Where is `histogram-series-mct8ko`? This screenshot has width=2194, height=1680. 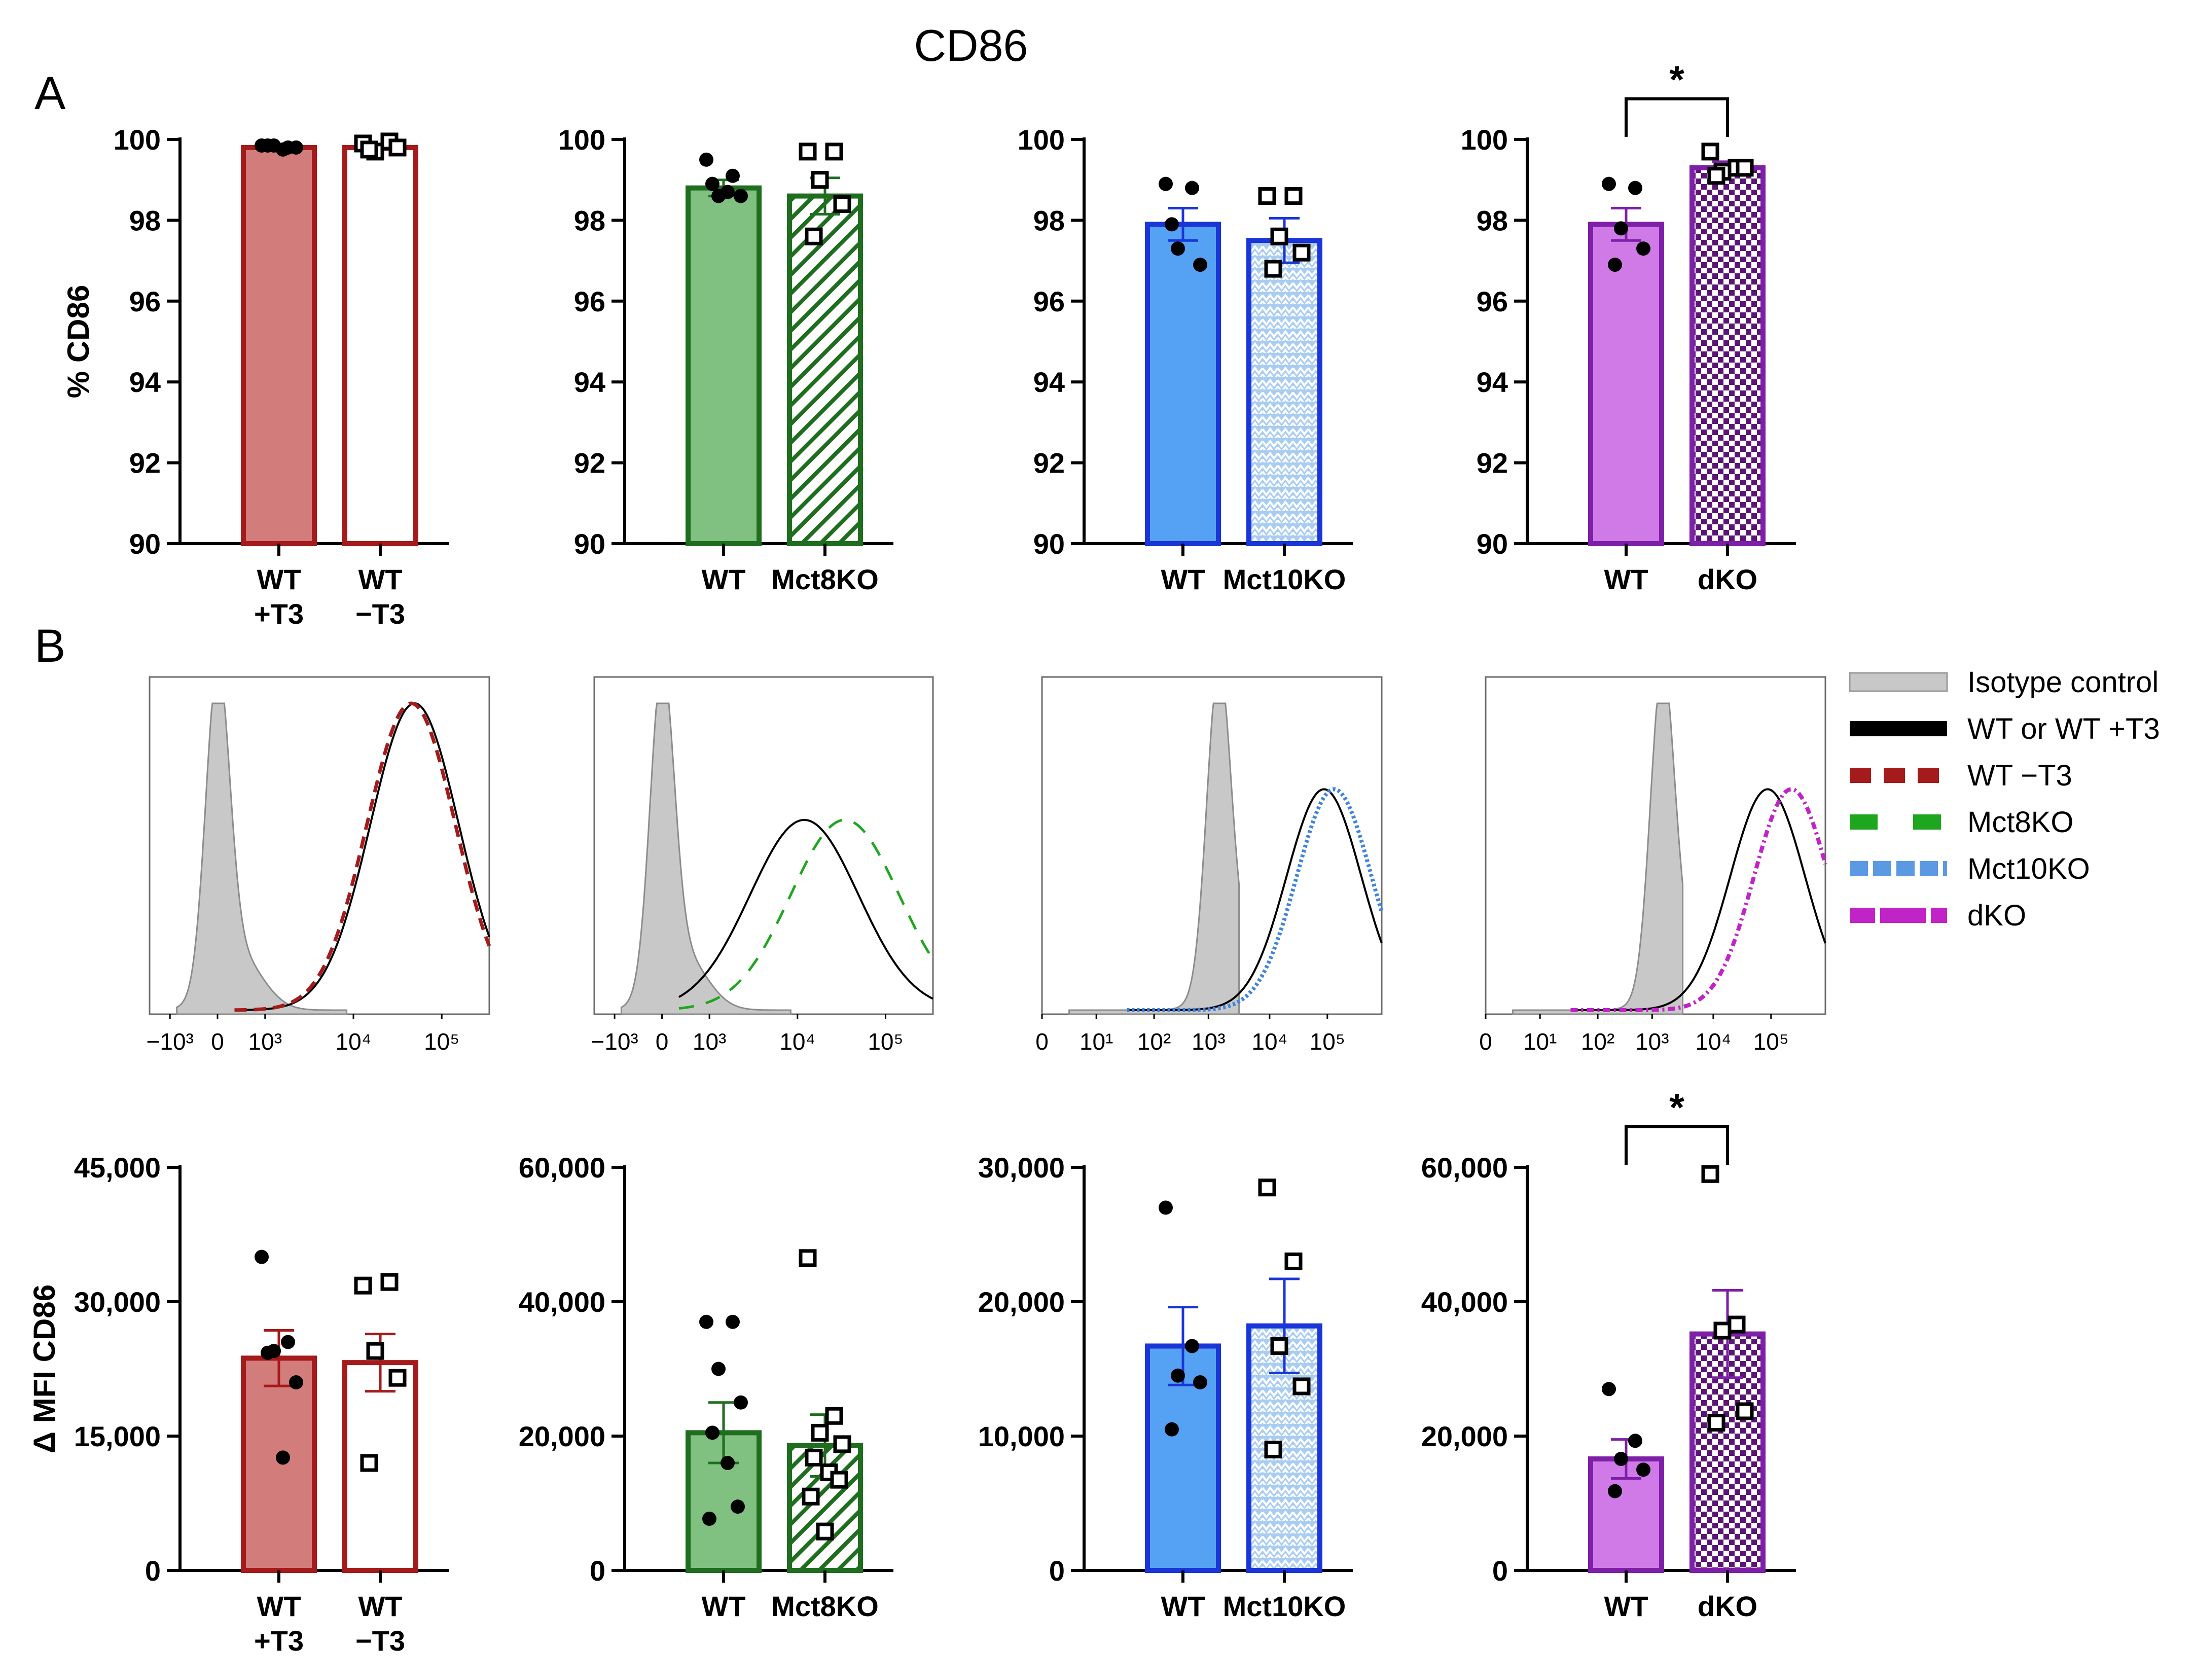
histogram-series-mct8ko is located at coordinates (806, 914).